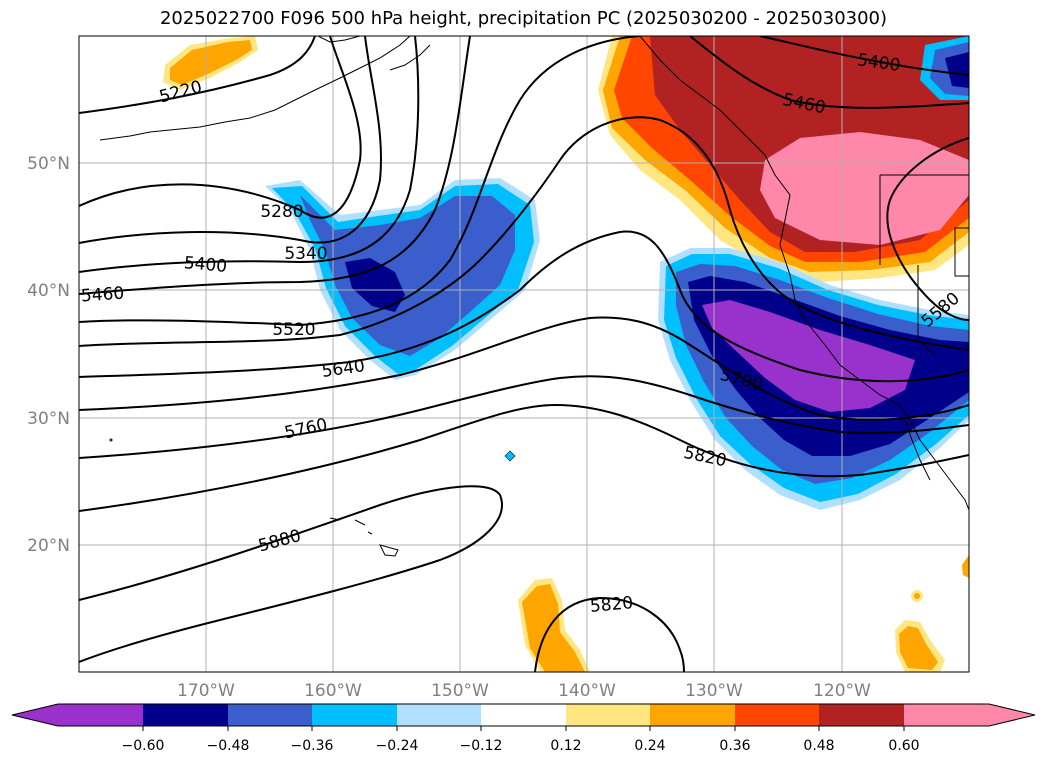 The image size is (1047, 765). I want to click on contour-label: 5460, so click(102, 295).